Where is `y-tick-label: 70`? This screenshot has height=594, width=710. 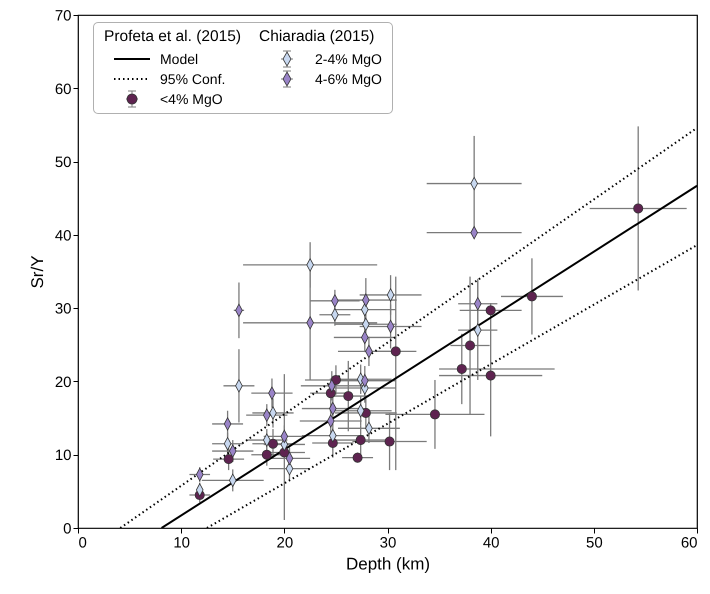
y-tick-label: 70 is located at coordinates (63, 16).